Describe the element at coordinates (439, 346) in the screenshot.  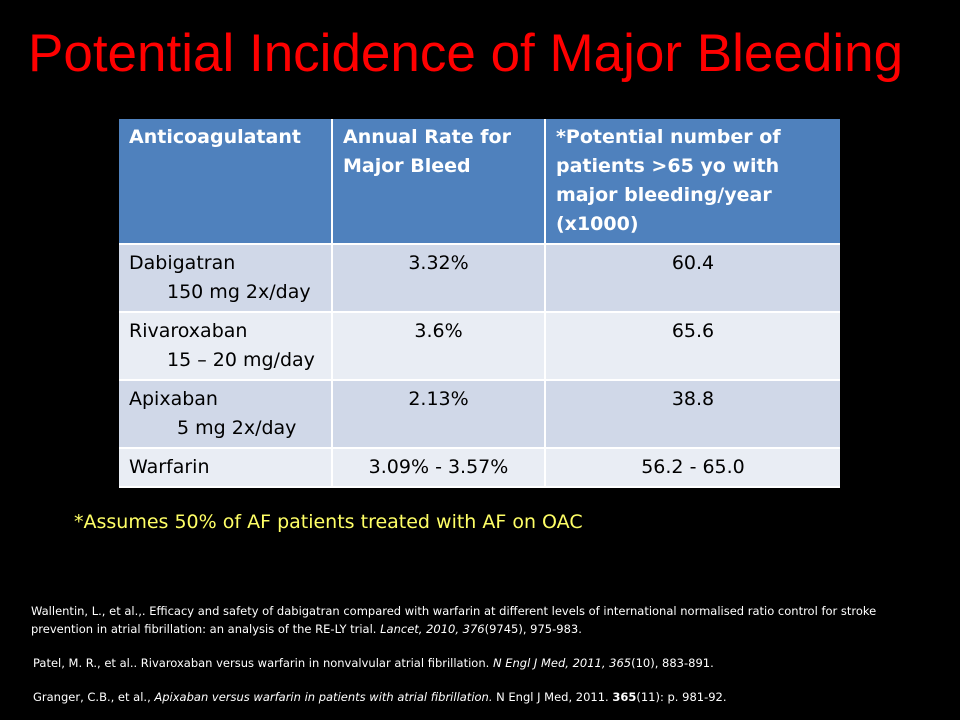
I see `rate-cell: 3.6%` at that location.